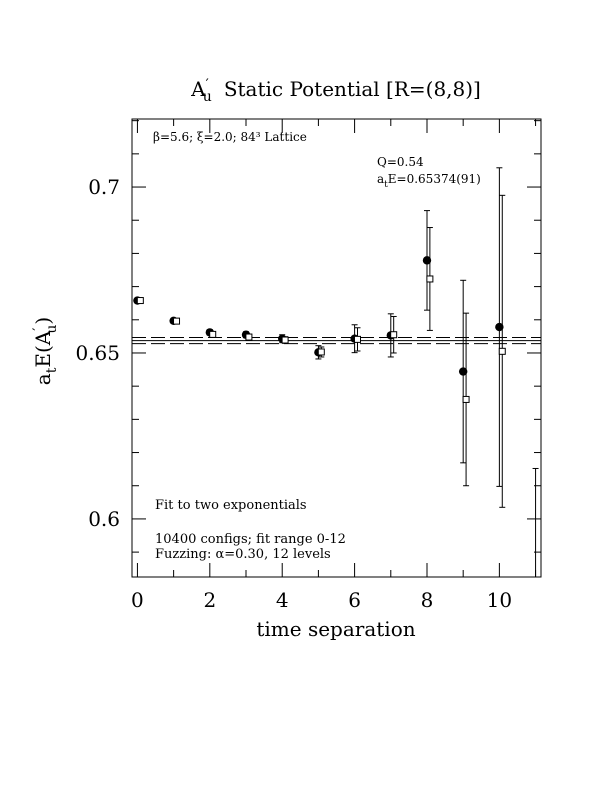 Image resolution: width=612 pixels, height=792 pixels. Describe the element at coordinates (427, 600) in the screenshot. I see `x-tick-label: 8` at that location.